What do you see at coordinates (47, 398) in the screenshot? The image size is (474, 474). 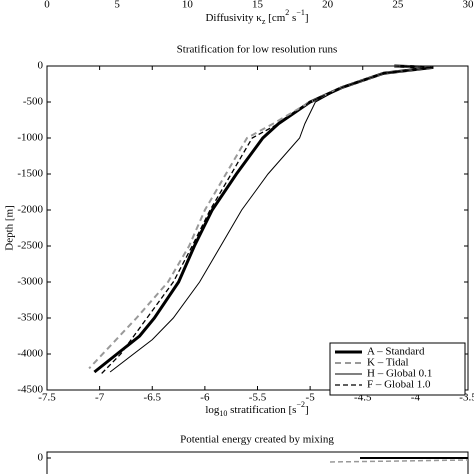 I see `x-tick-label: -7.5` at bounding box center [47, 398].